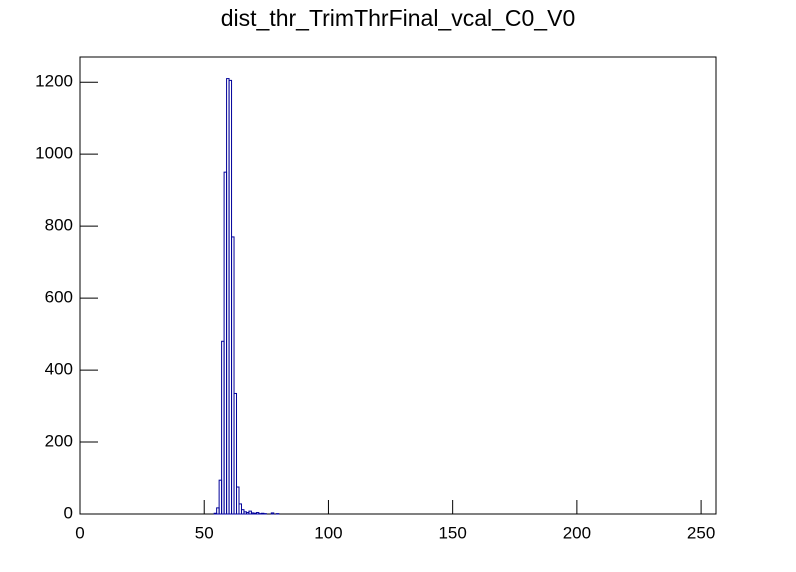 This screenshot has height=572, width=796. Describe the element at coordinates (577, 532) in the screenshot. I see `x-tick-label: 200` at that location.